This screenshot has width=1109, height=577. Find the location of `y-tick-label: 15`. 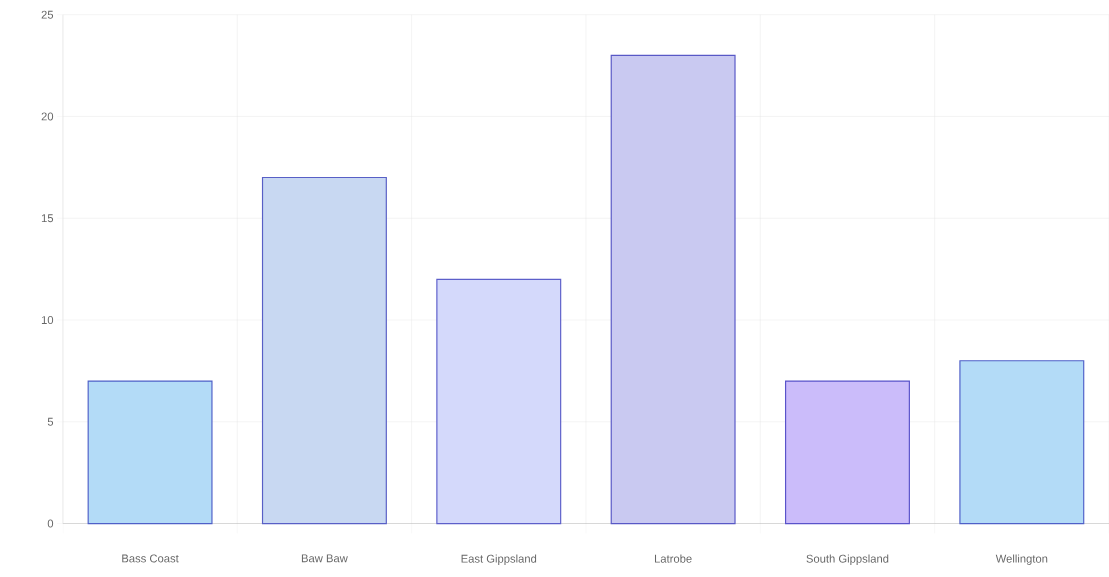

y-tick-label: 15 is located at coordinates (47, 218).